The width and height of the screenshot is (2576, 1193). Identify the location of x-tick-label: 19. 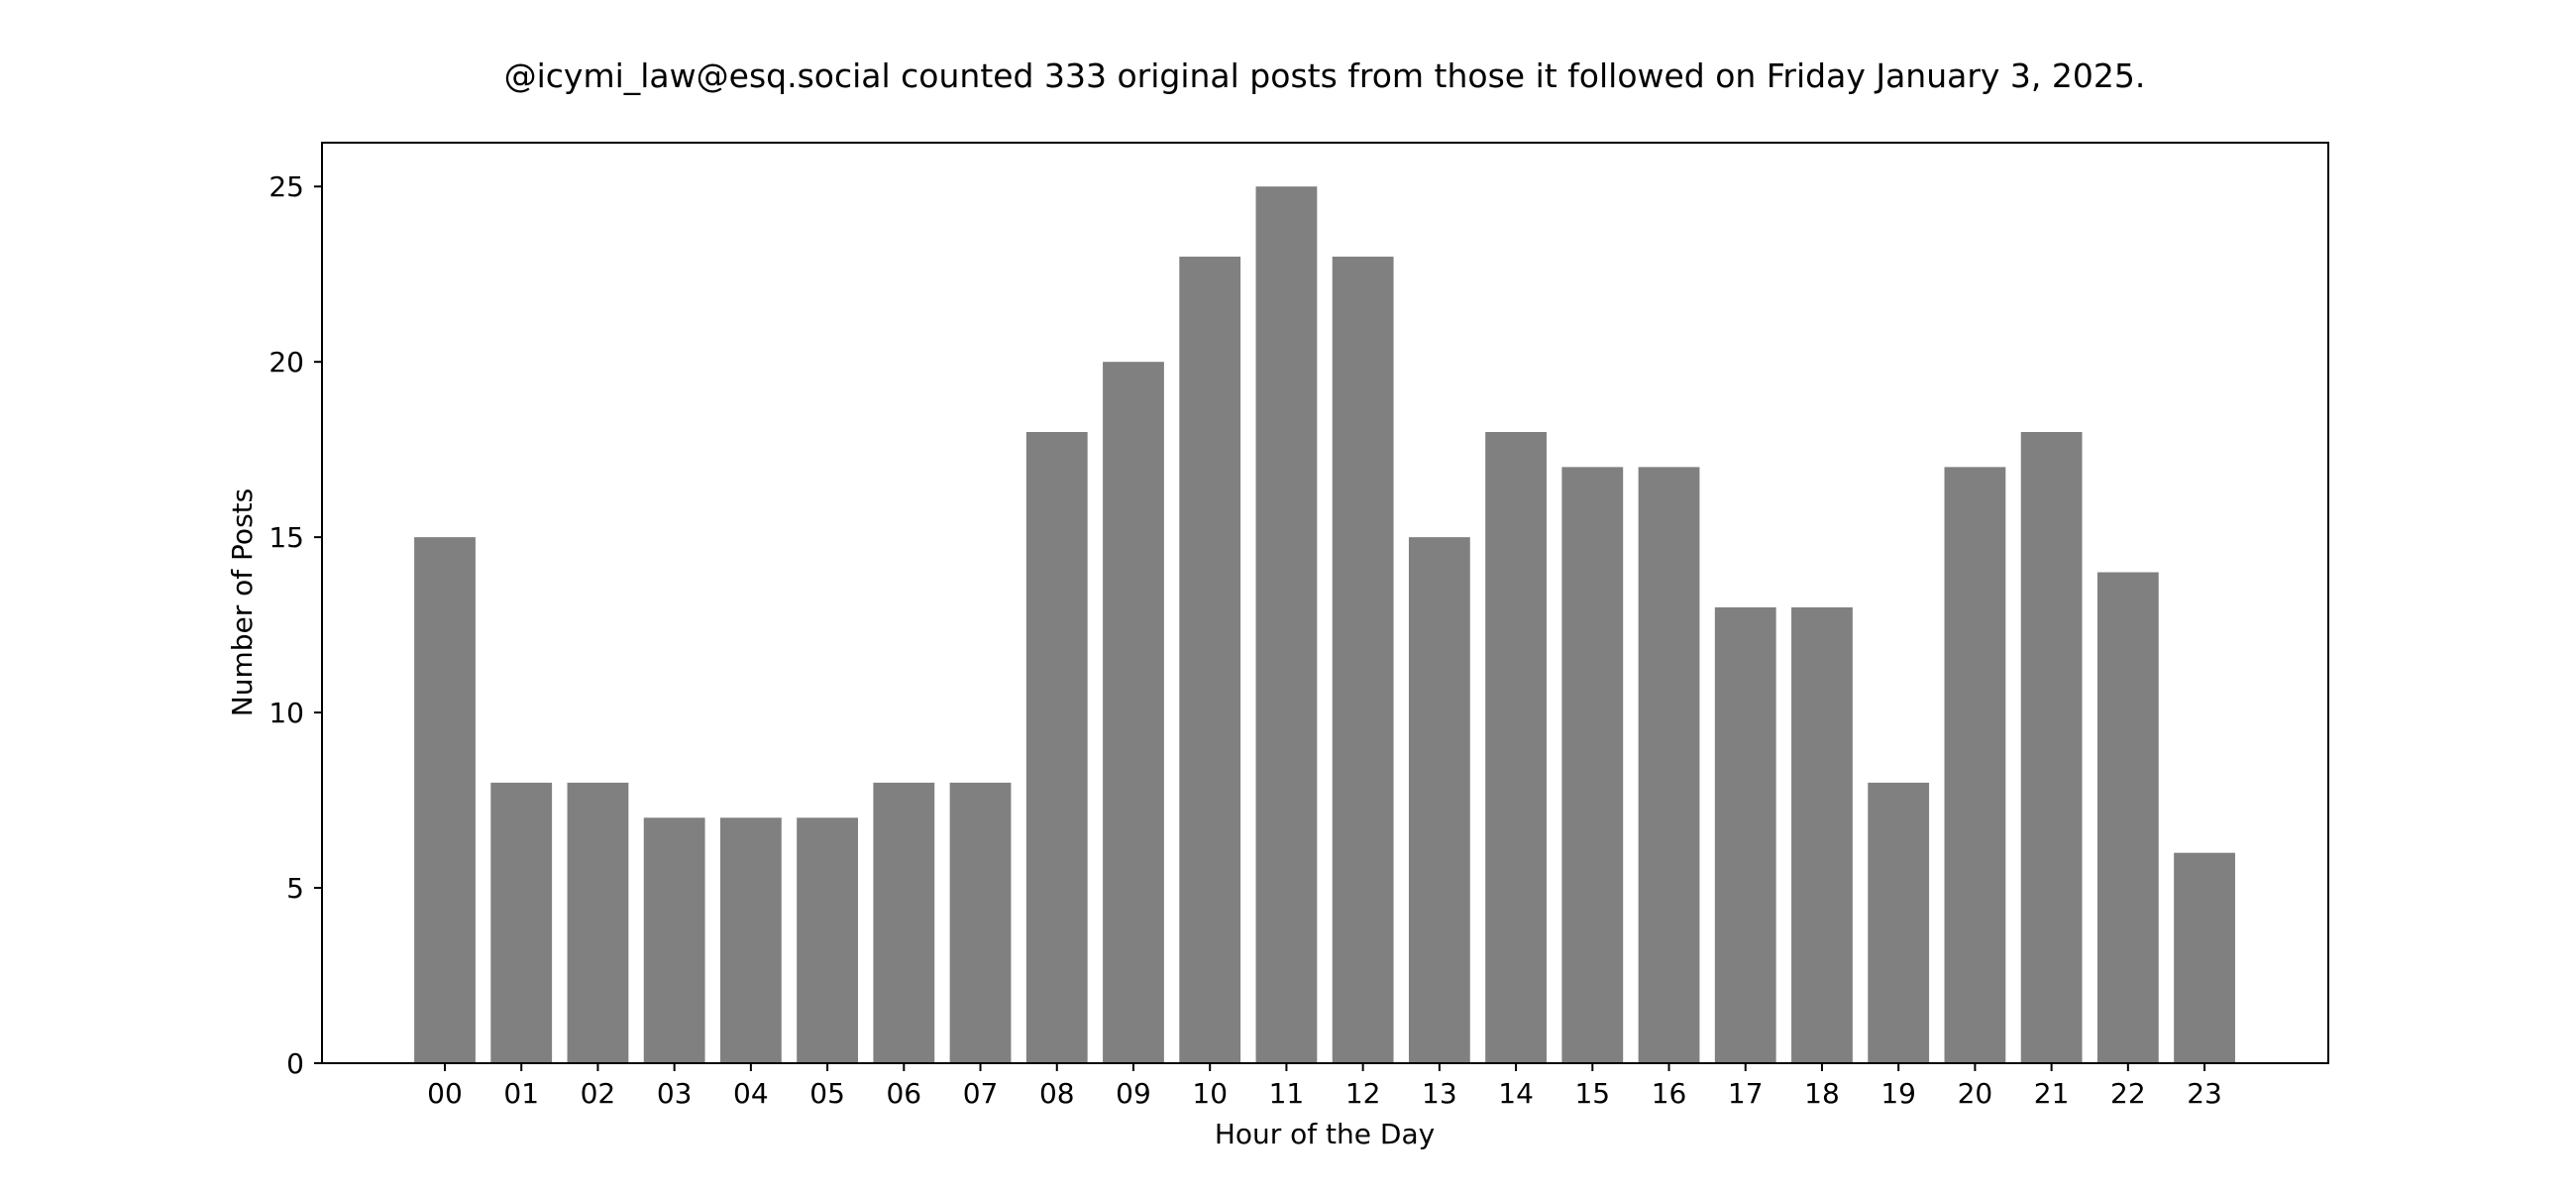
(1898, 1093).